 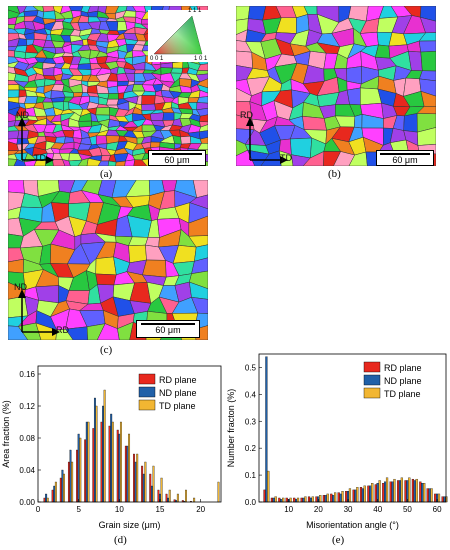 I want to click on y-tick-label: 0.04, so click(x=27, y=470).